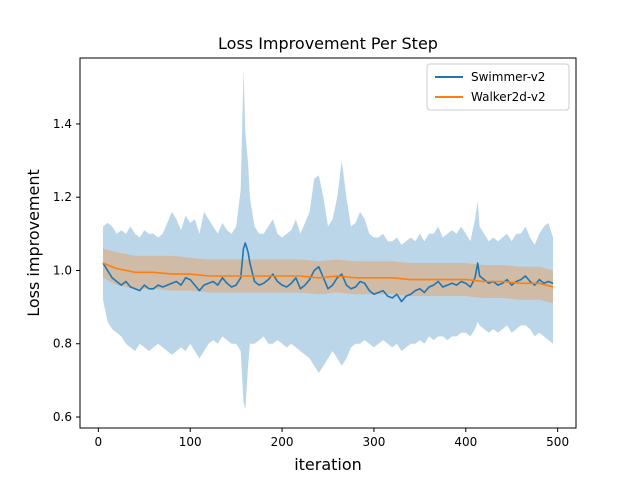 This screenshot has width=640, height=480. Describe the element at coordinates (99, 442) in the screenshot. I see `x-tick-label: 0` at that location.